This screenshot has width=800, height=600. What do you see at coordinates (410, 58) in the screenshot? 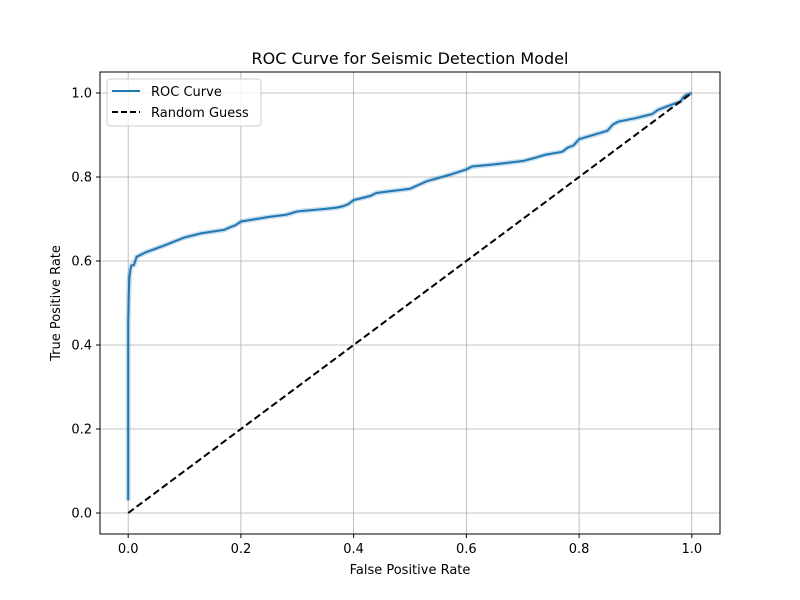
I see `chart-title: ROC Curve for Seismic Detection Model` at bounding box center [410, 58].